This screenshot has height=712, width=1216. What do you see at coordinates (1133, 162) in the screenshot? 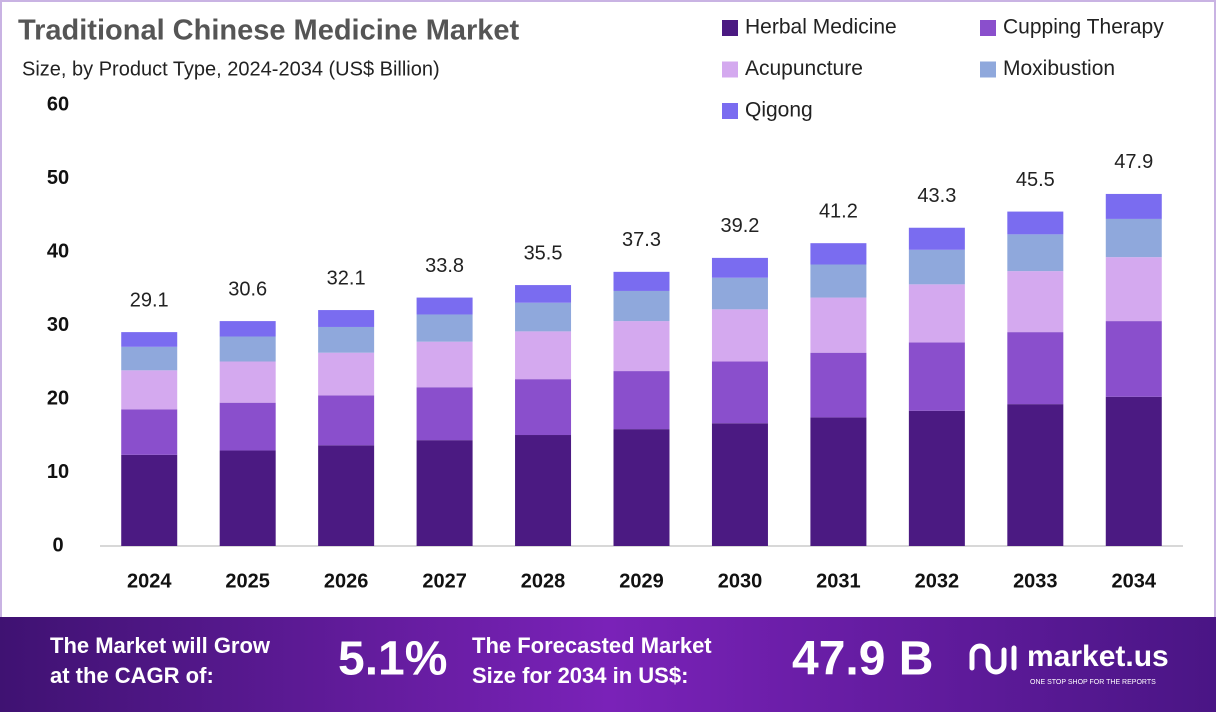
I see `total-label: 47.9` at bounding box center [1133, 162].